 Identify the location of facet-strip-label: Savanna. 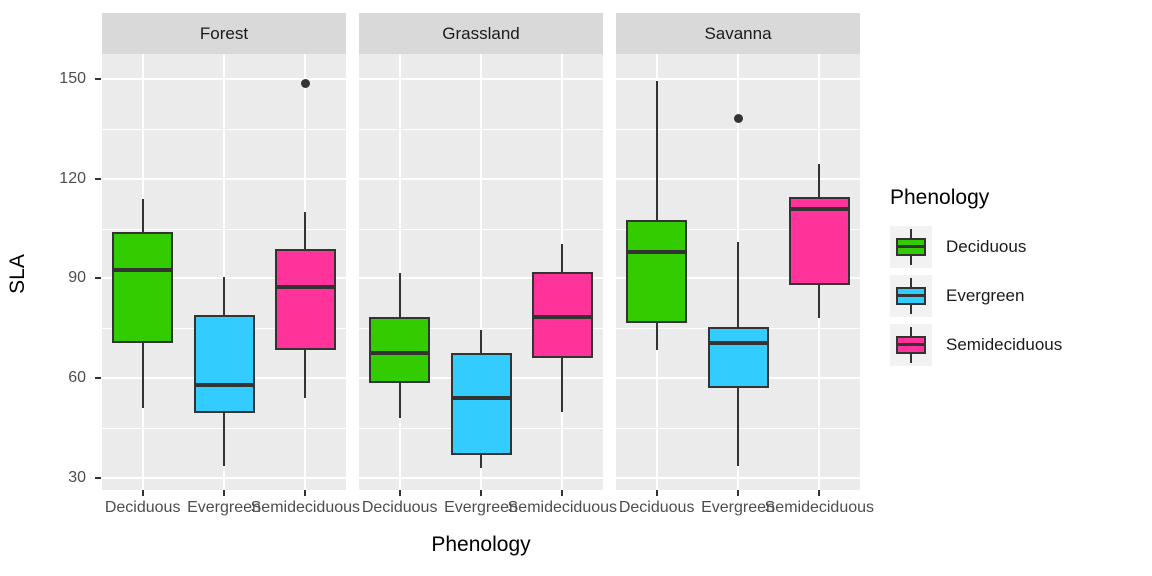
(738, 33).